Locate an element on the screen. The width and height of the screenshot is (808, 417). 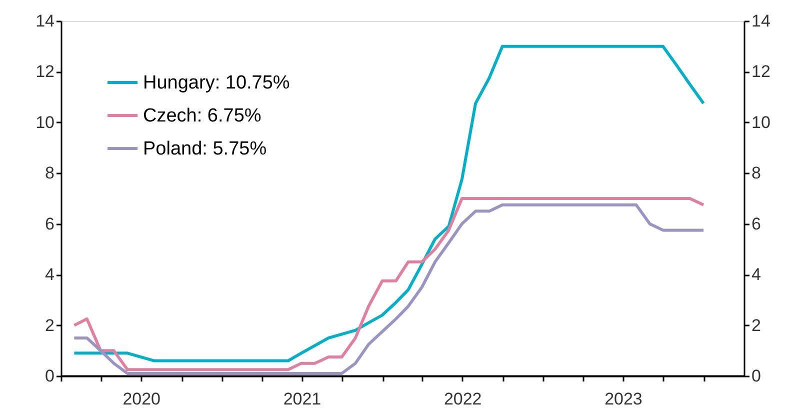
y-tick-label: 10 is located at coordinates (45, 122).